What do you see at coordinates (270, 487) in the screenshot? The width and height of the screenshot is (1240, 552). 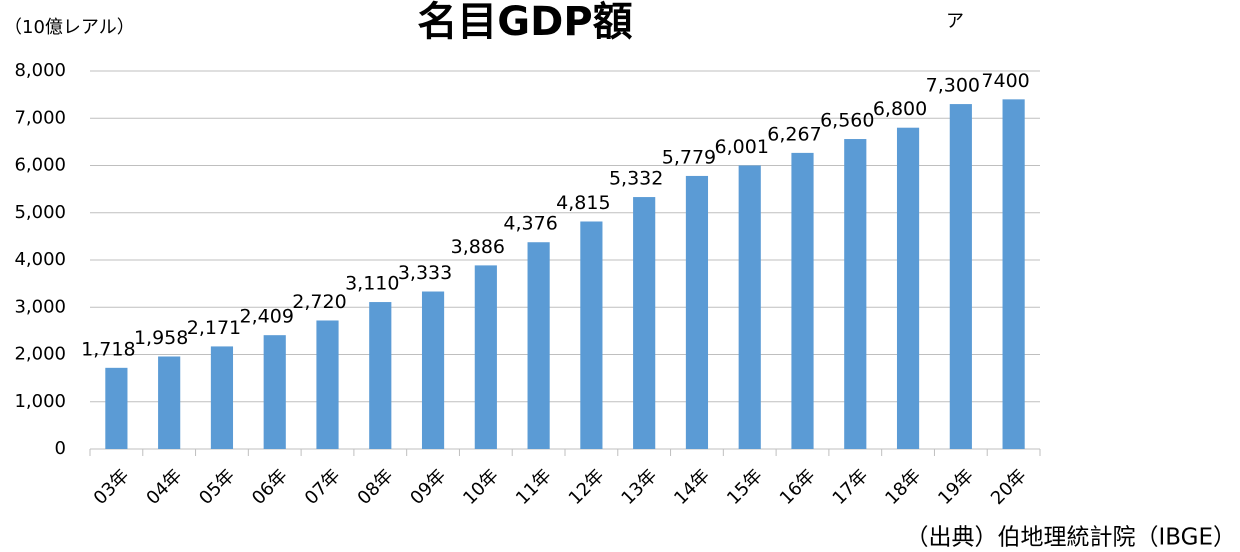 I see `x-tick-label: 06年` at bounding box center [270, 487].